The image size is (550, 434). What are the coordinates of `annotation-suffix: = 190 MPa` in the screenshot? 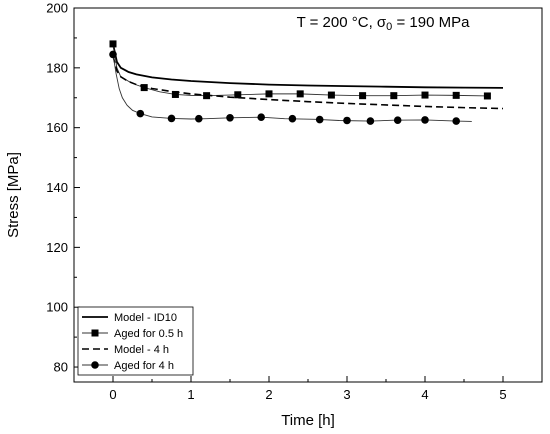 It's located at (431, 22).